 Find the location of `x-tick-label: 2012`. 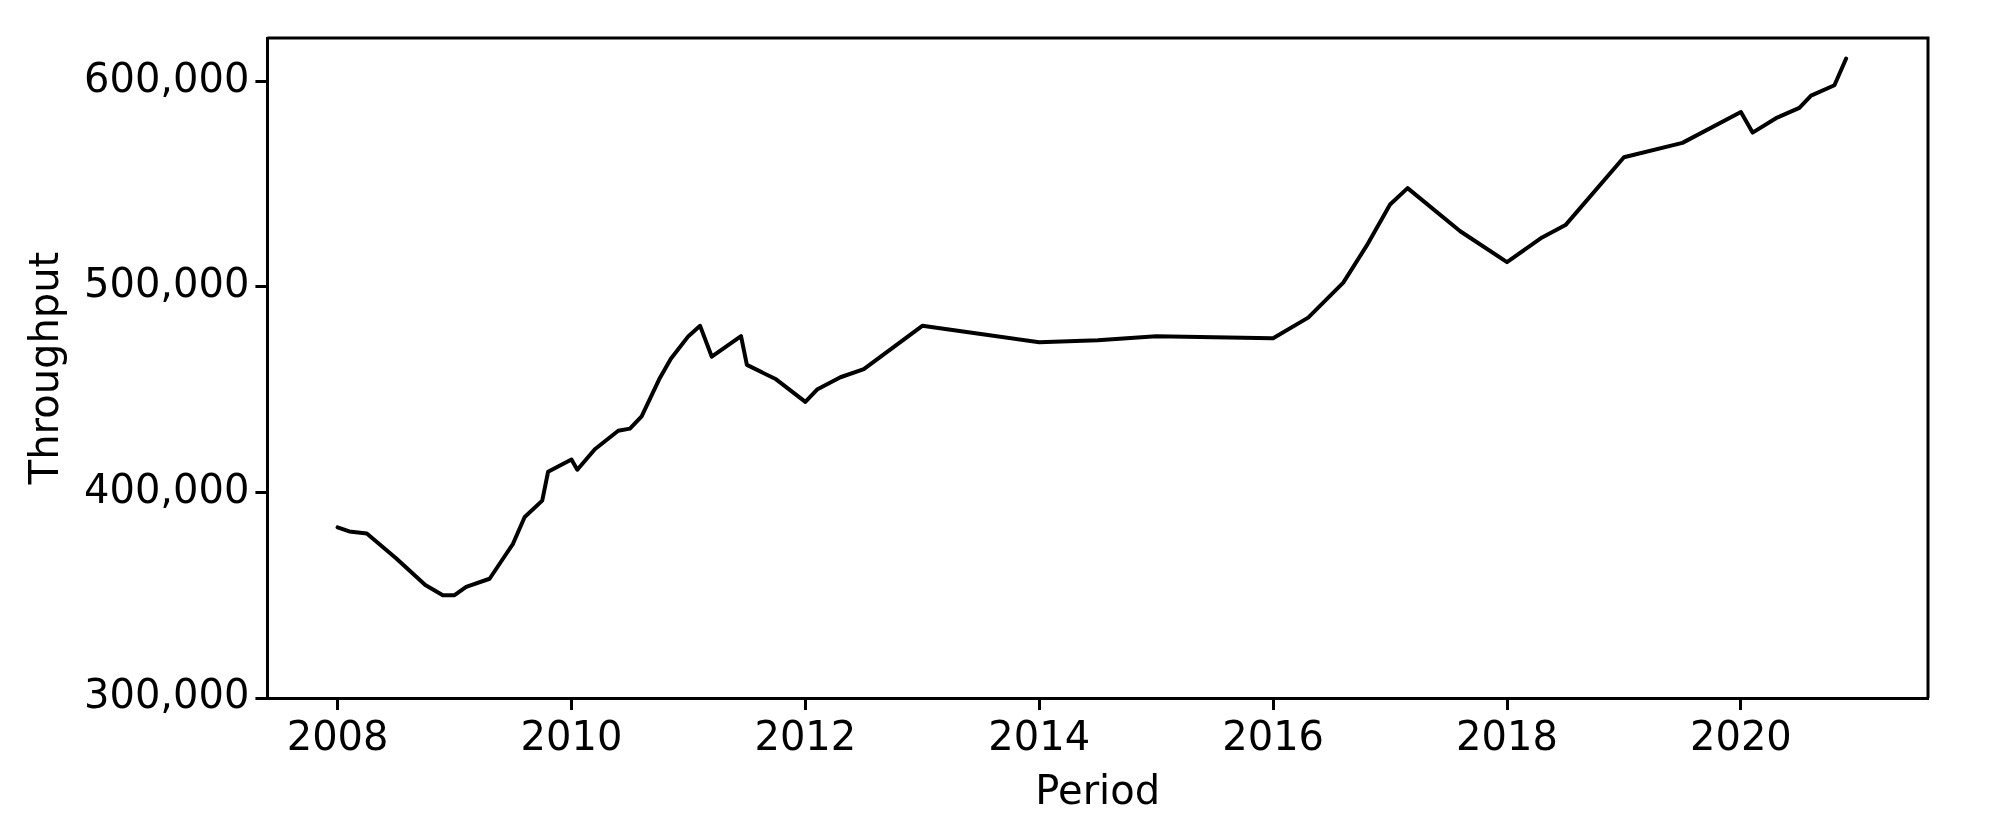

x-tick-label: 2012 is located at coordinates (805, 736).